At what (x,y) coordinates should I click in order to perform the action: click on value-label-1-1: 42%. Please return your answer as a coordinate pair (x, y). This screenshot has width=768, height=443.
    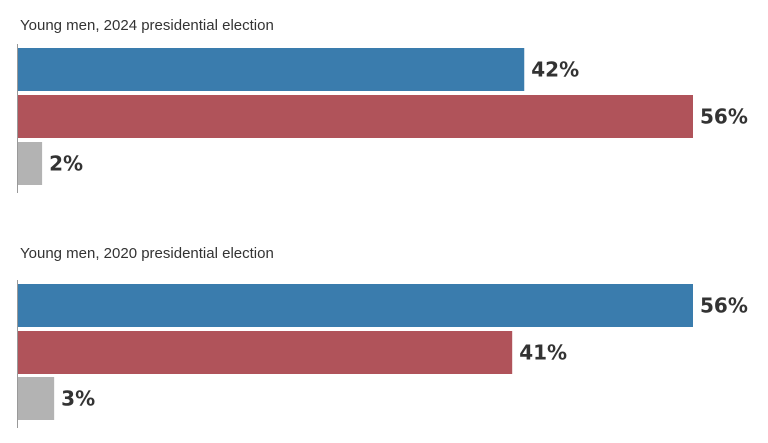
    Looking at the image, I should click on (555, 70).